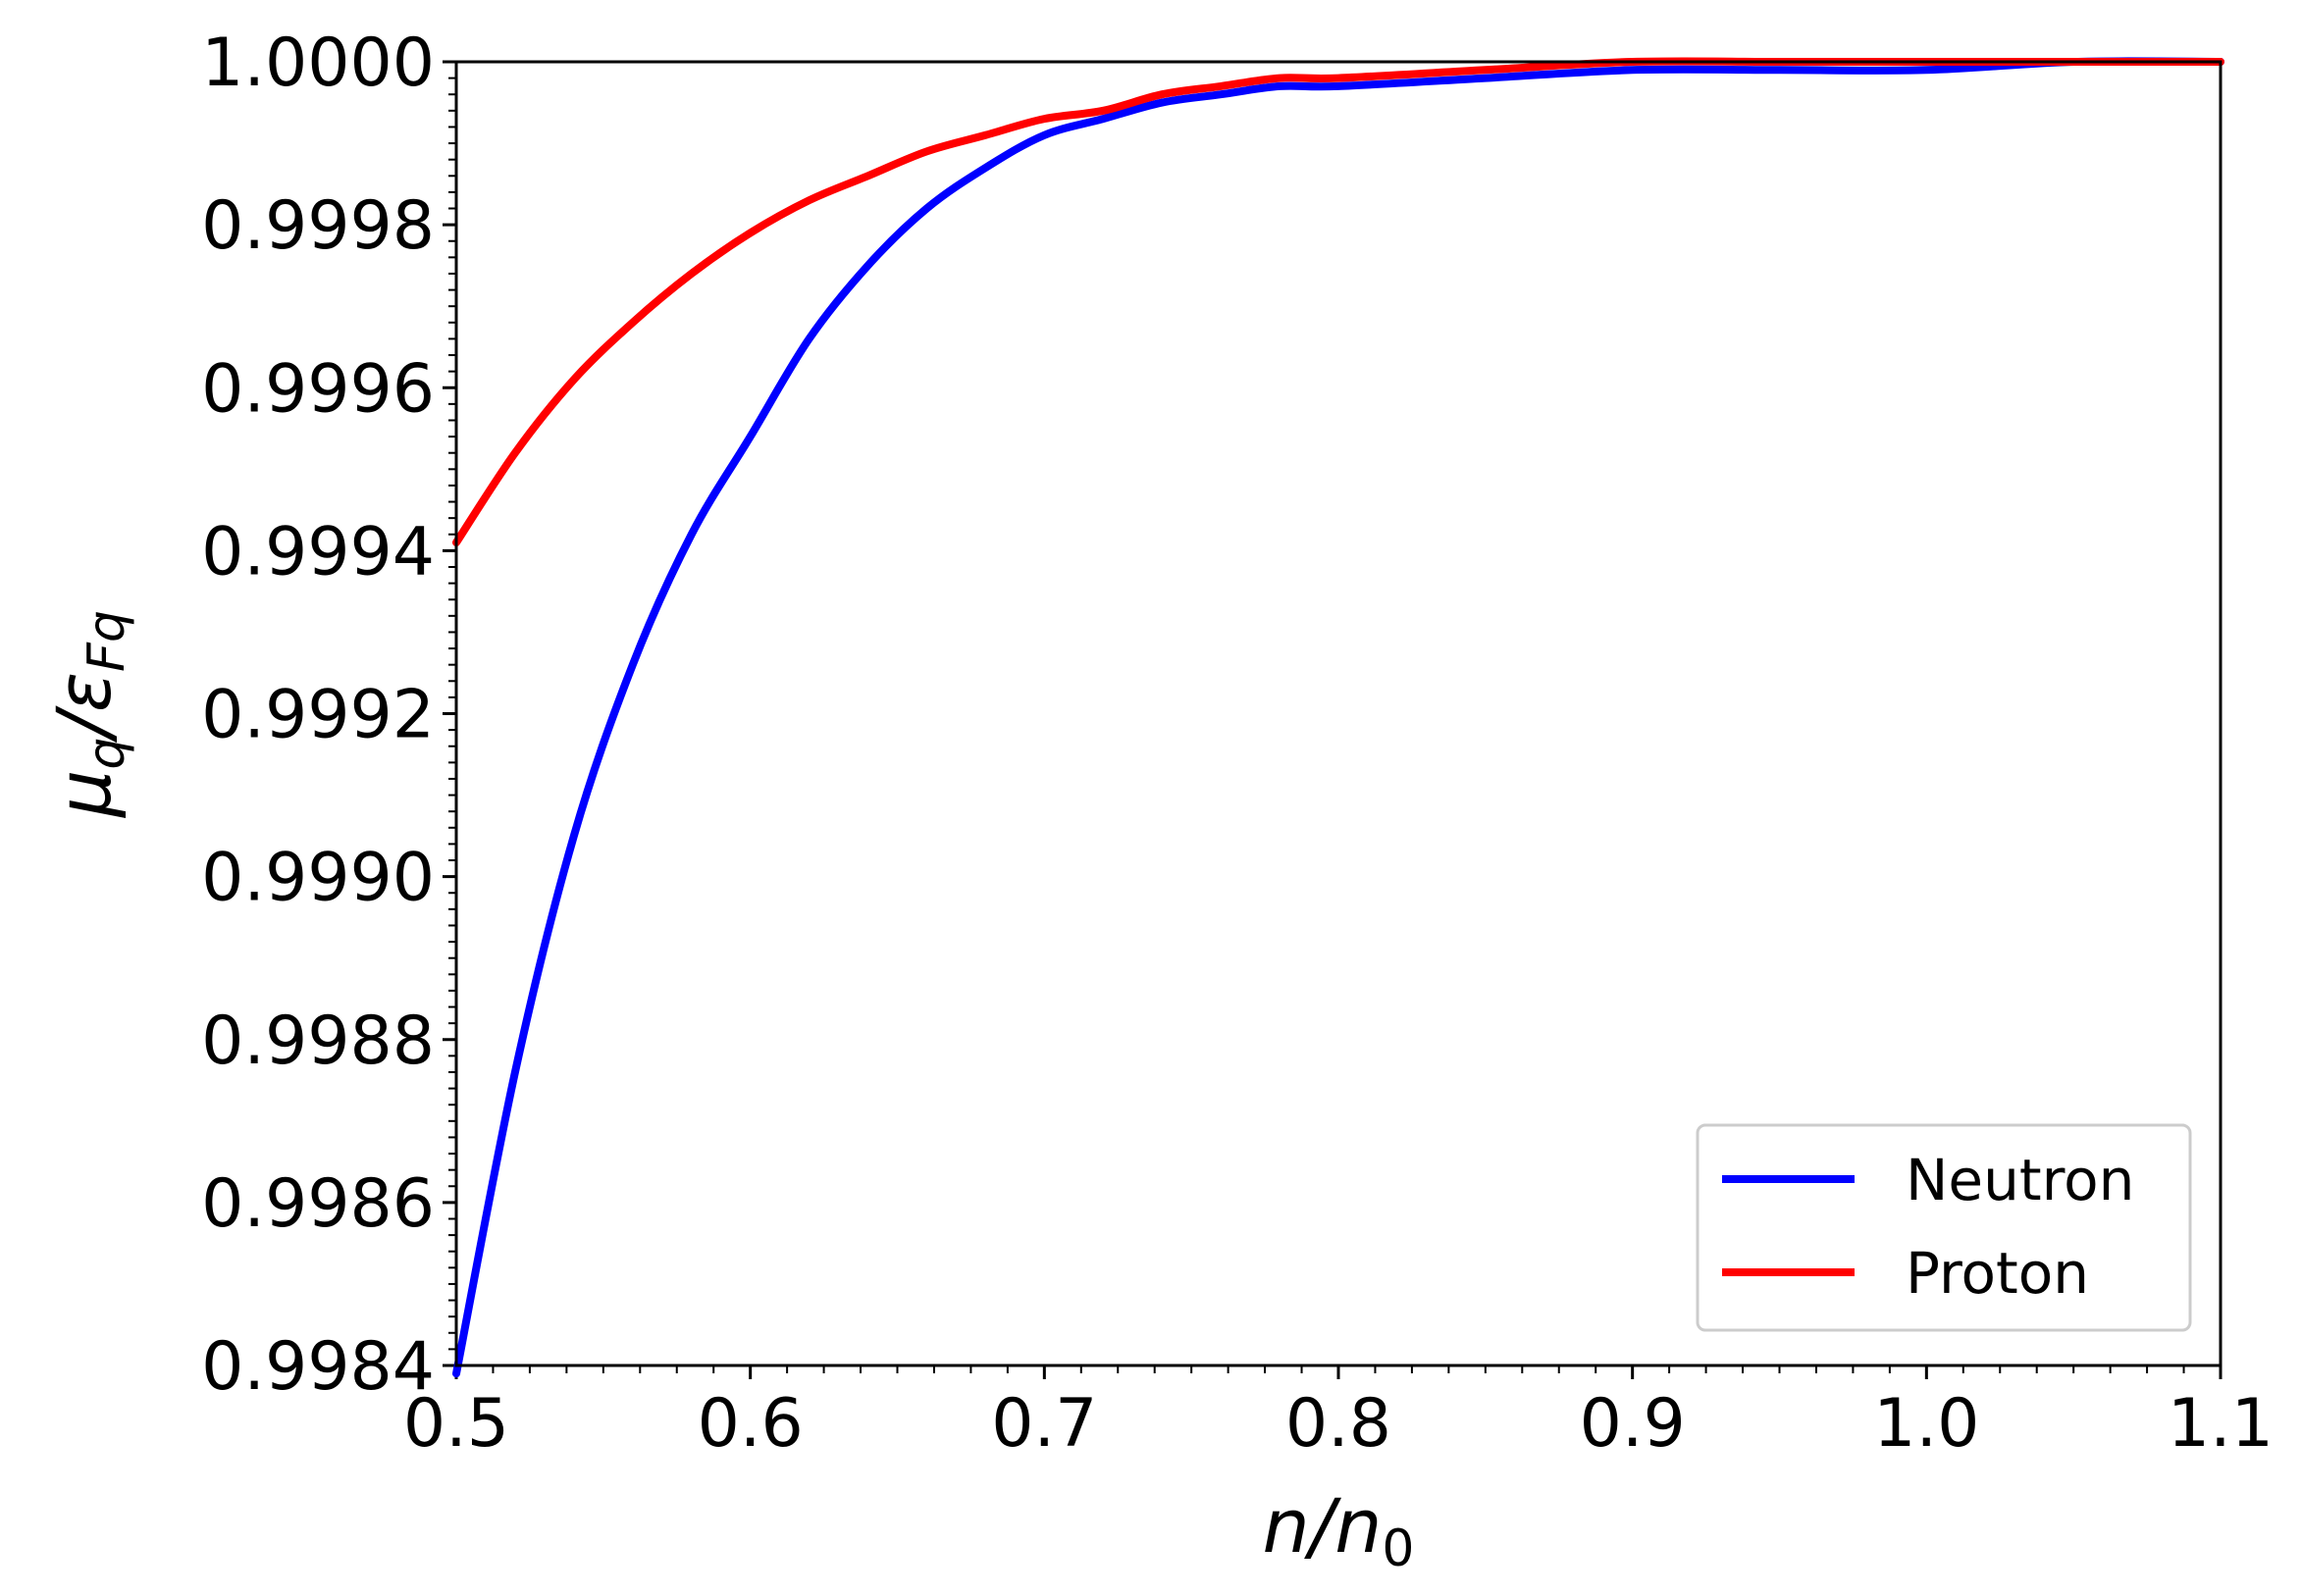  Describe the element at coordinates (318, 1367) in the screenshot. I see `y-tick-label: 0.9984` at that location.